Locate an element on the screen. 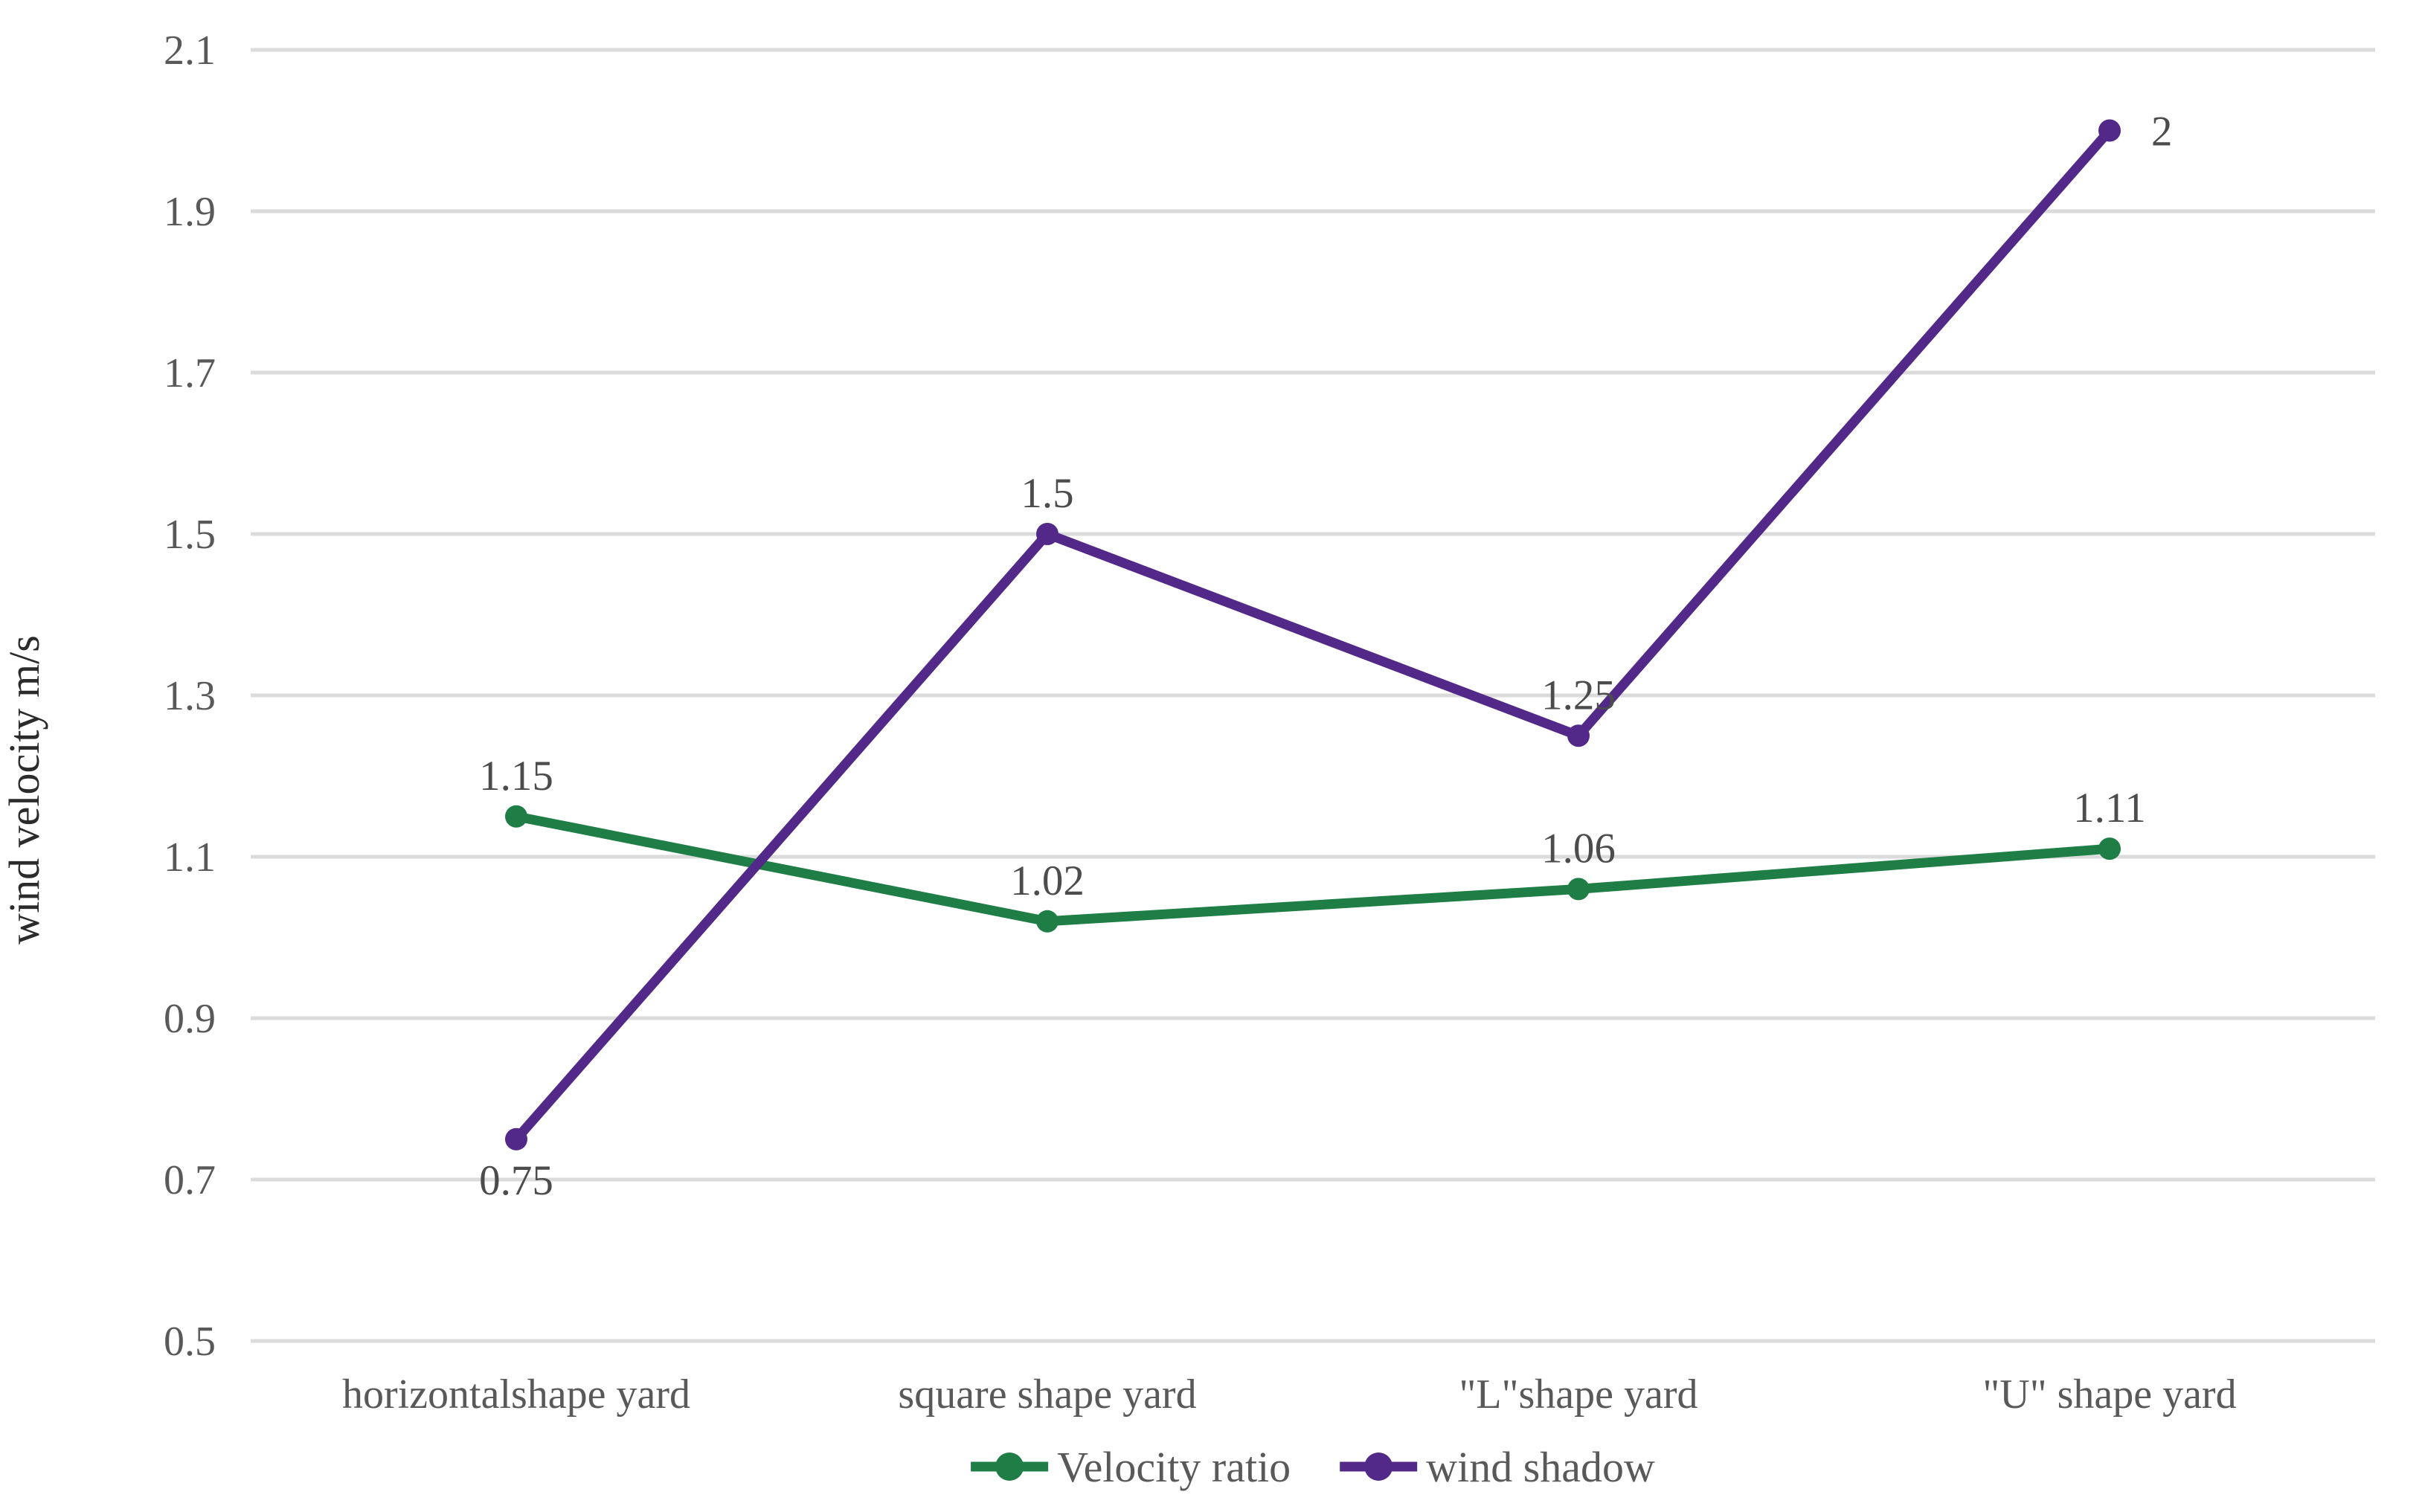 The width and height of the screenshot is (2422, 1512). data-label: 1.15 is located at coordinates (516, 776).